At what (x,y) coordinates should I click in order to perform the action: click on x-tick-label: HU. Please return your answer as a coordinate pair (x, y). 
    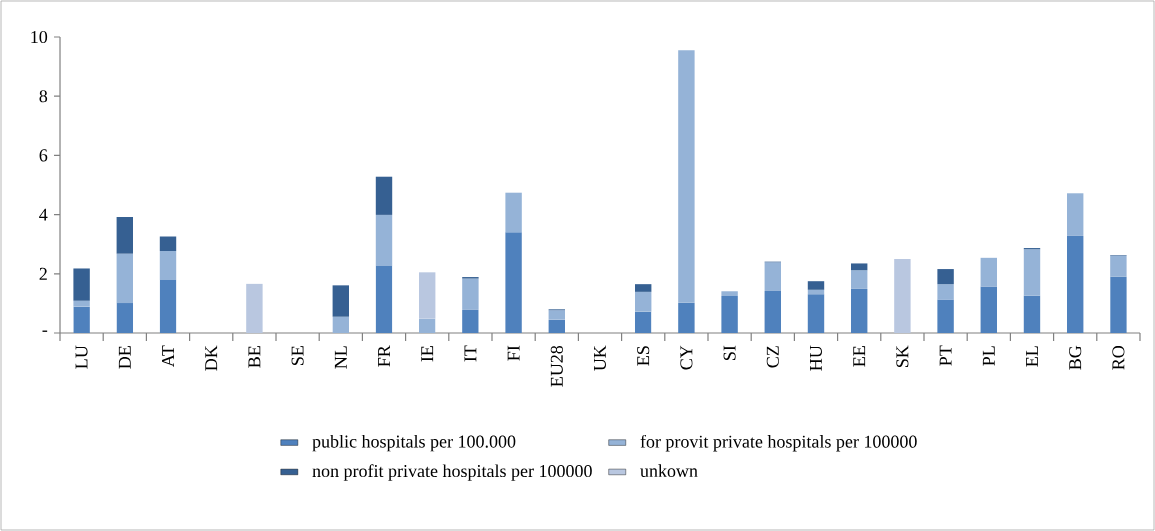
    Looking at the image, I should click on (816, 358).